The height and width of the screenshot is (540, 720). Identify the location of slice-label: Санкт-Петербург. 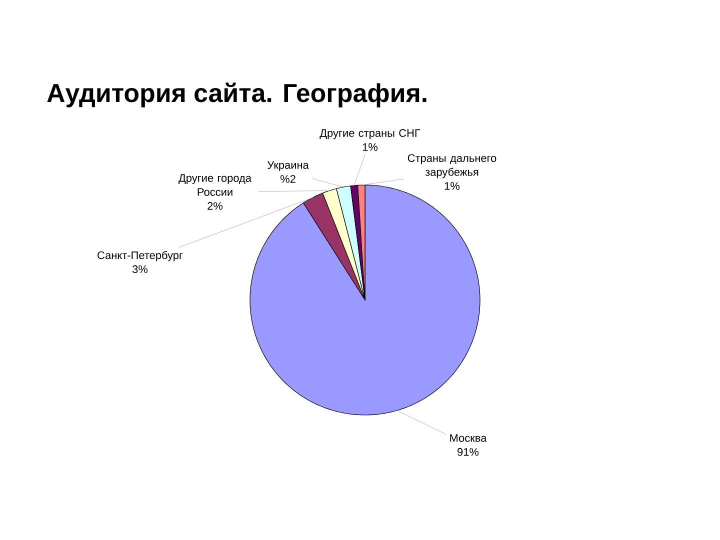
(140, 256).